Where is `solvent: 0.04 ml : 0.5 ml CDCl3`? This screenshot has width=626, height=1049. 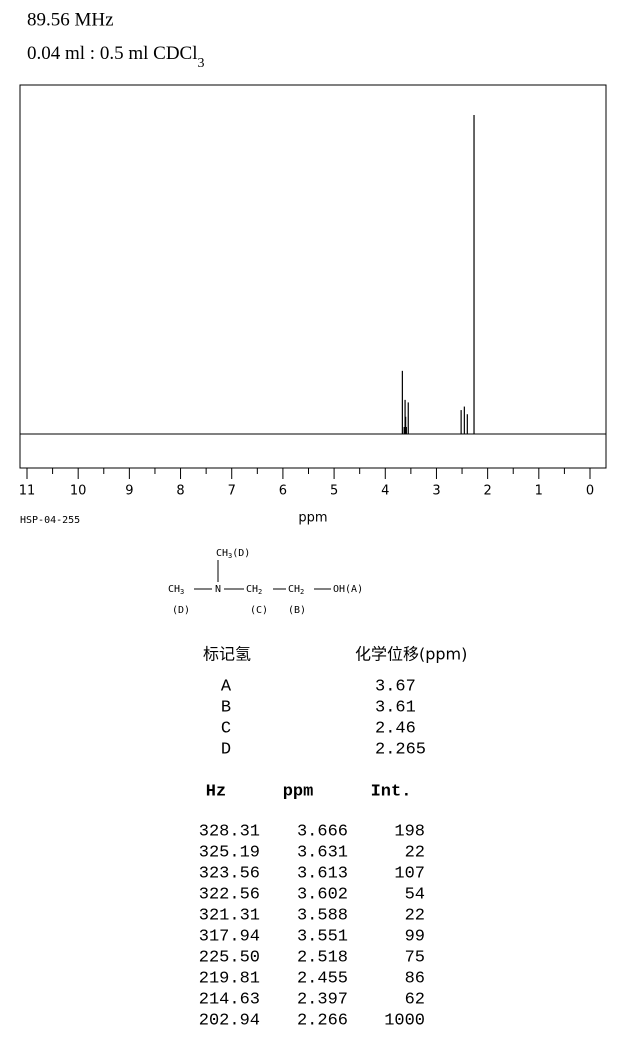 solvent: 0.04 ml : 0.5 ml CDCl3 is located at coordinates (116, 57).